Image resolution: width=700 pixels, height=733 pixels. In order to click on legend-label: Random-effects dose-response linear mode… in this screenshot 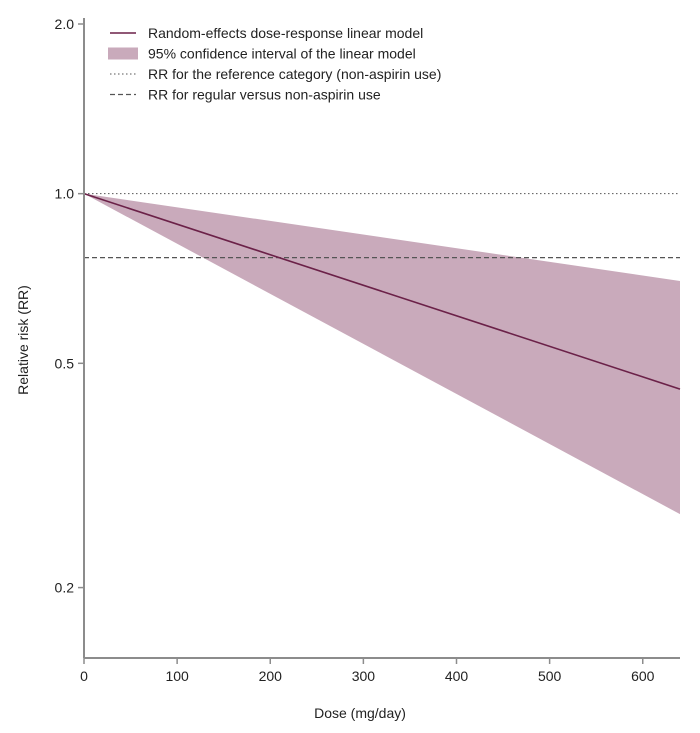, I will do `click(285, 33)`.